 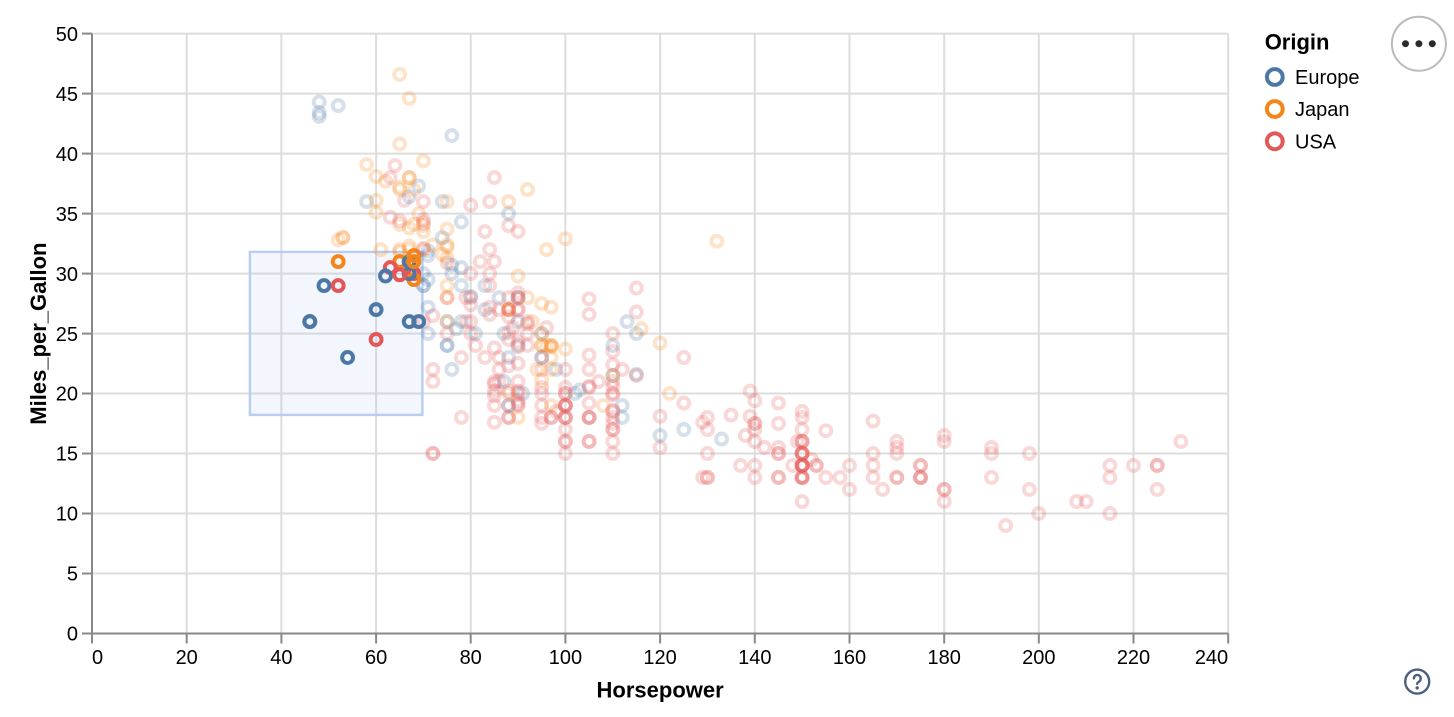 I want to click on svg-text: Origin, so click(x=1297, y=41).